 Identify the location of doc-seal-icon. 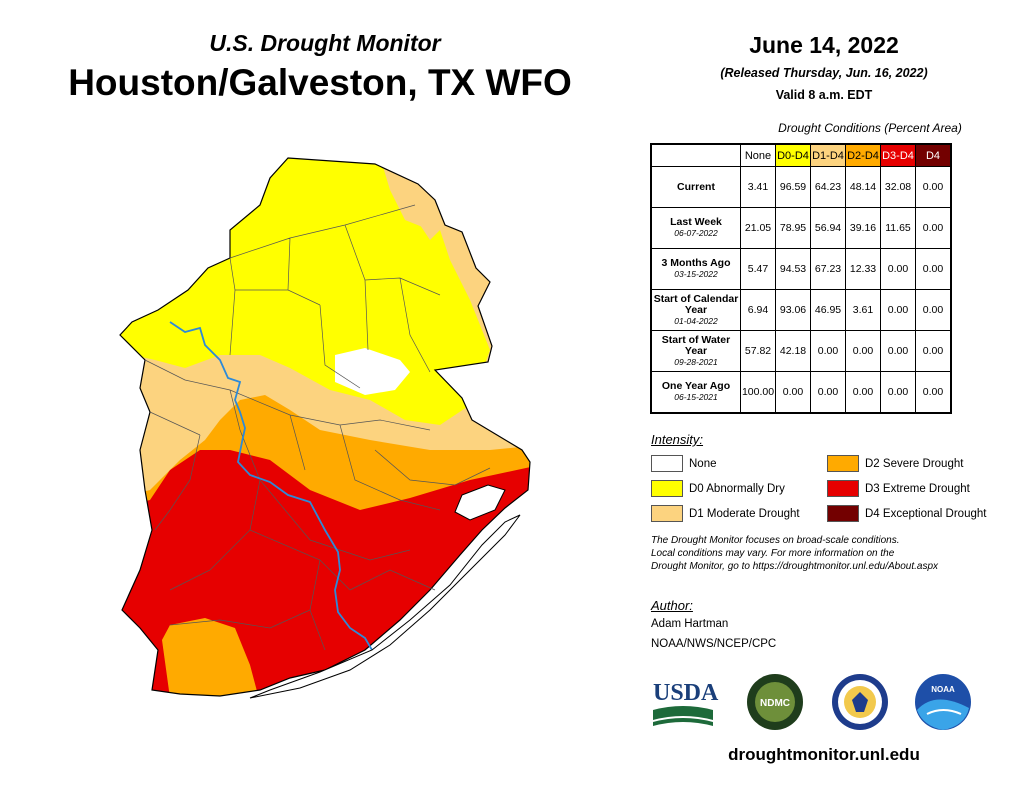
(860, 702).